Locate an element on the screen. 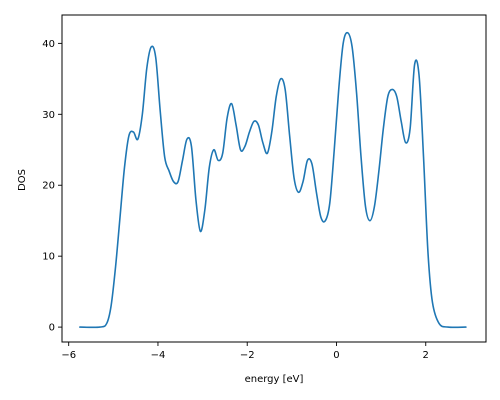 The width and height of the screenshot is (500, 400). x-tick-label: −6 is located at coordinates (68, 355).